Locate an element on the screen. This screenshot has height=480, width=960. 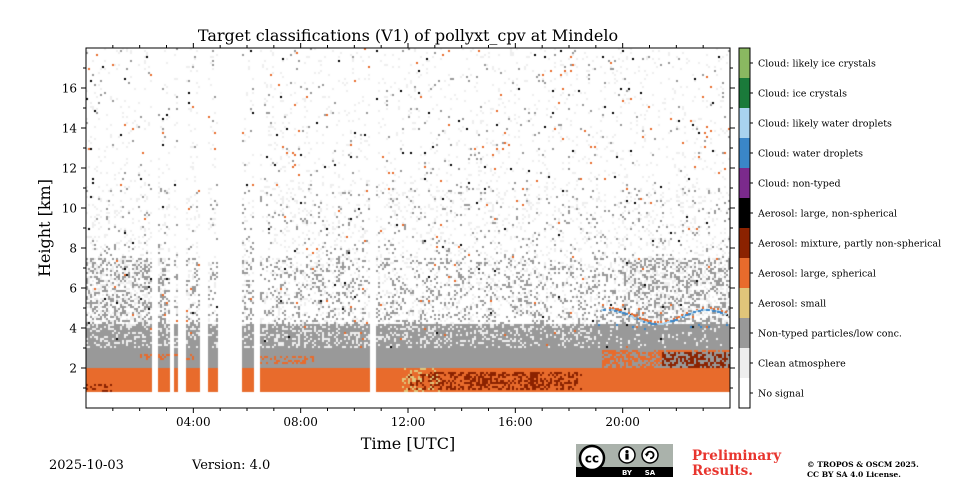
cc-logo-text: cc is located at coordinates (592, 459).